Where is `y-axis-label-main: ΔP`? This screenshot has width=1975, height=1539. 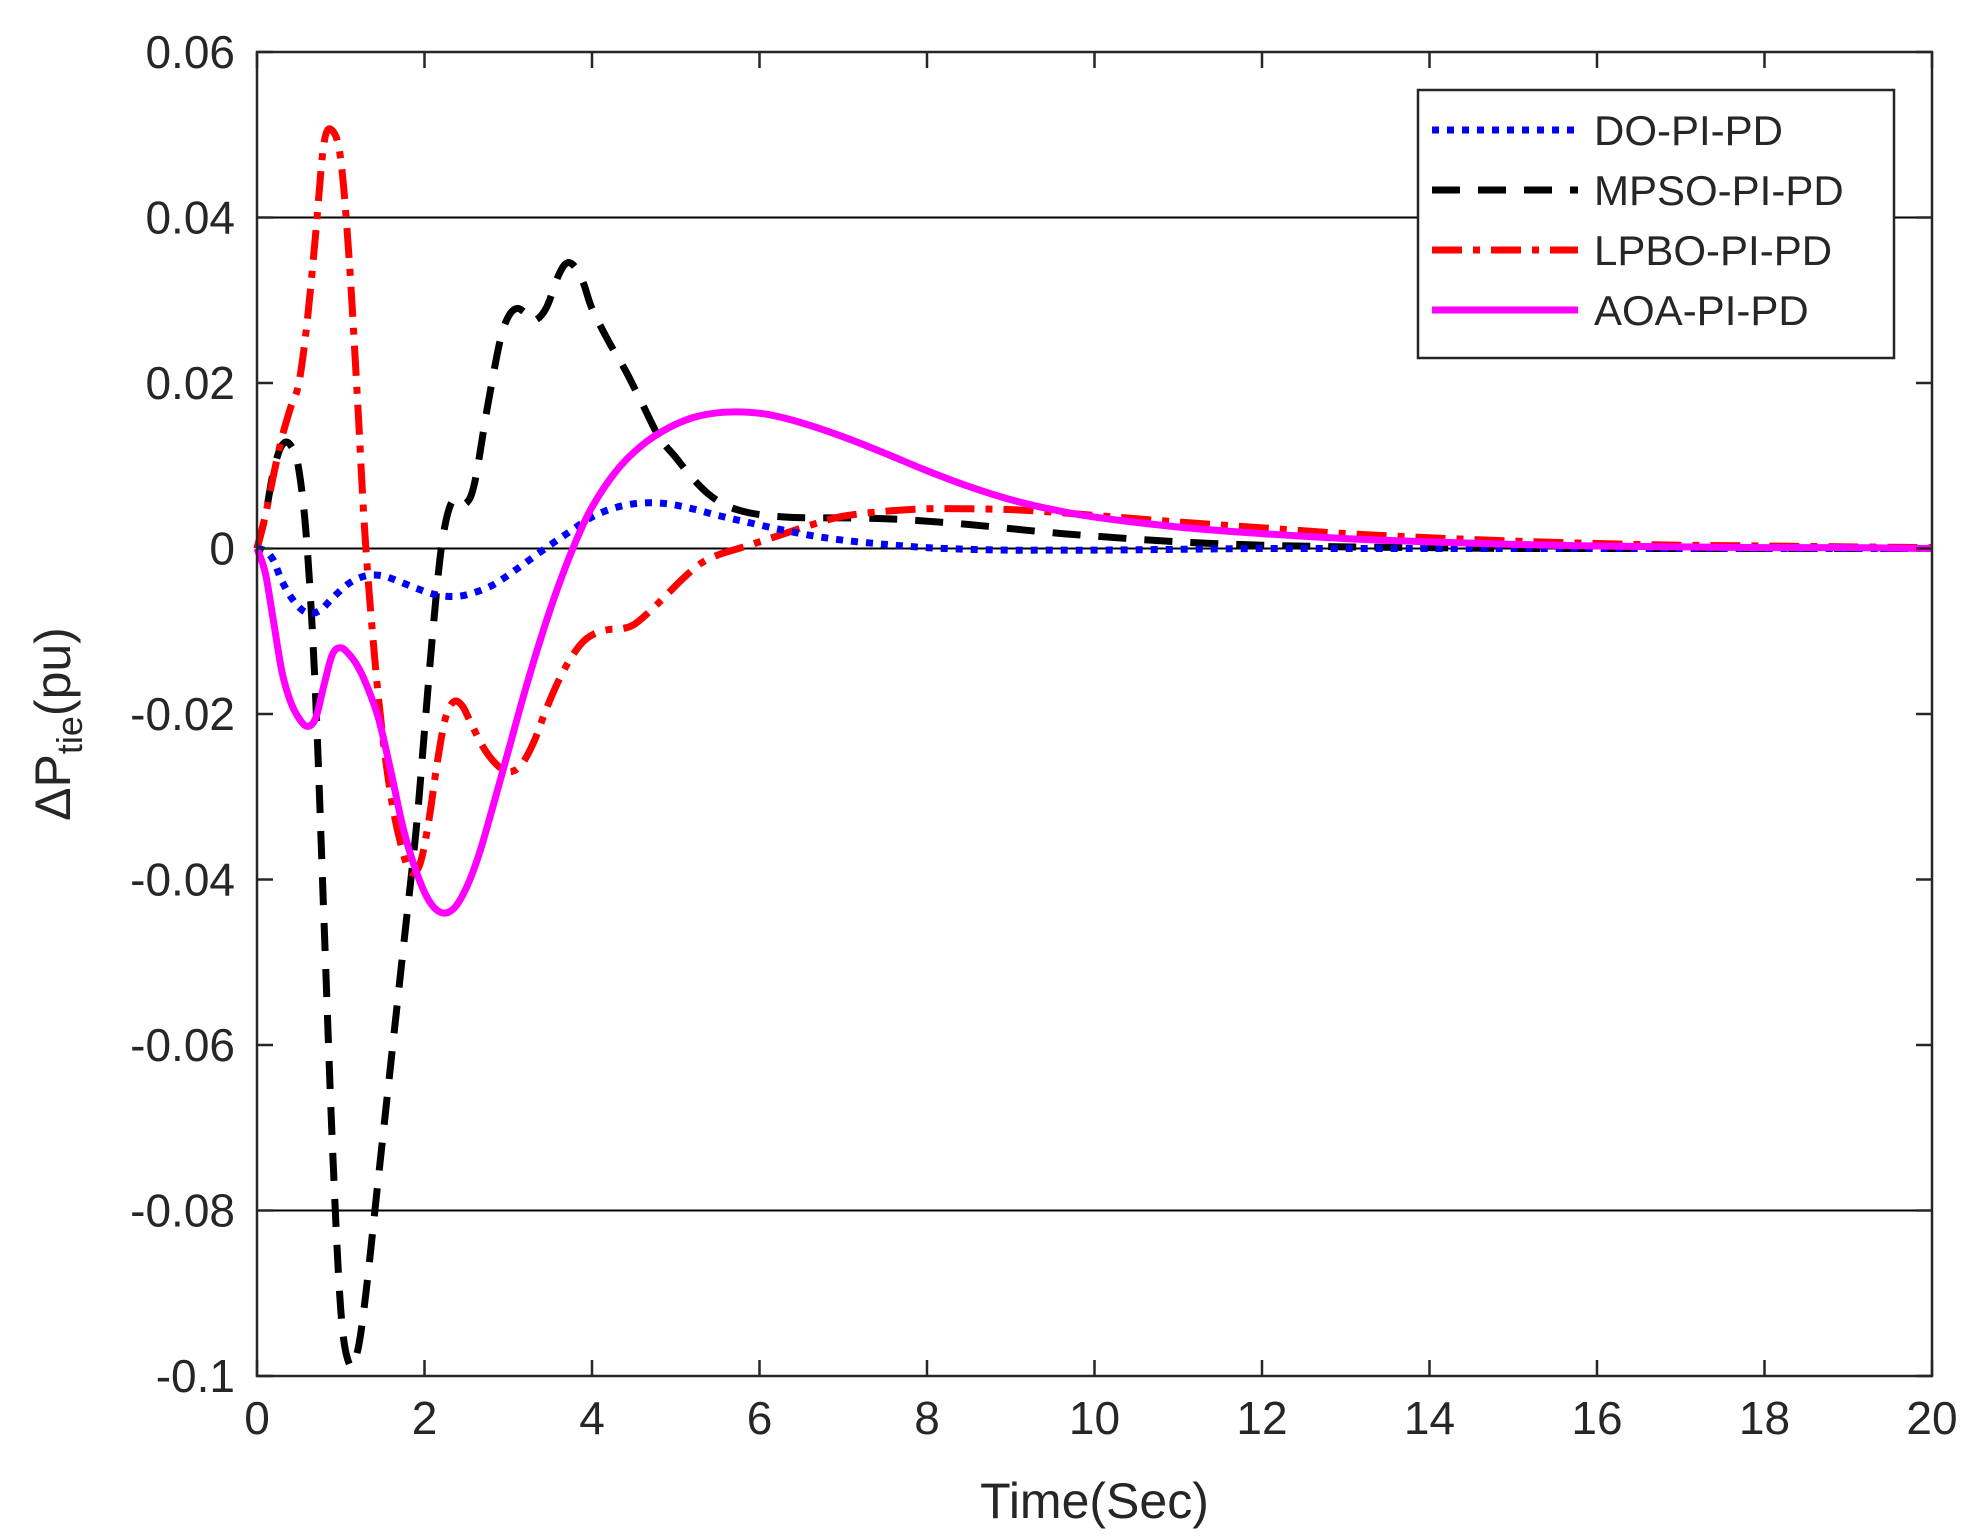
y-axis-label-main: ΔP is located at coordinates (53, 787).